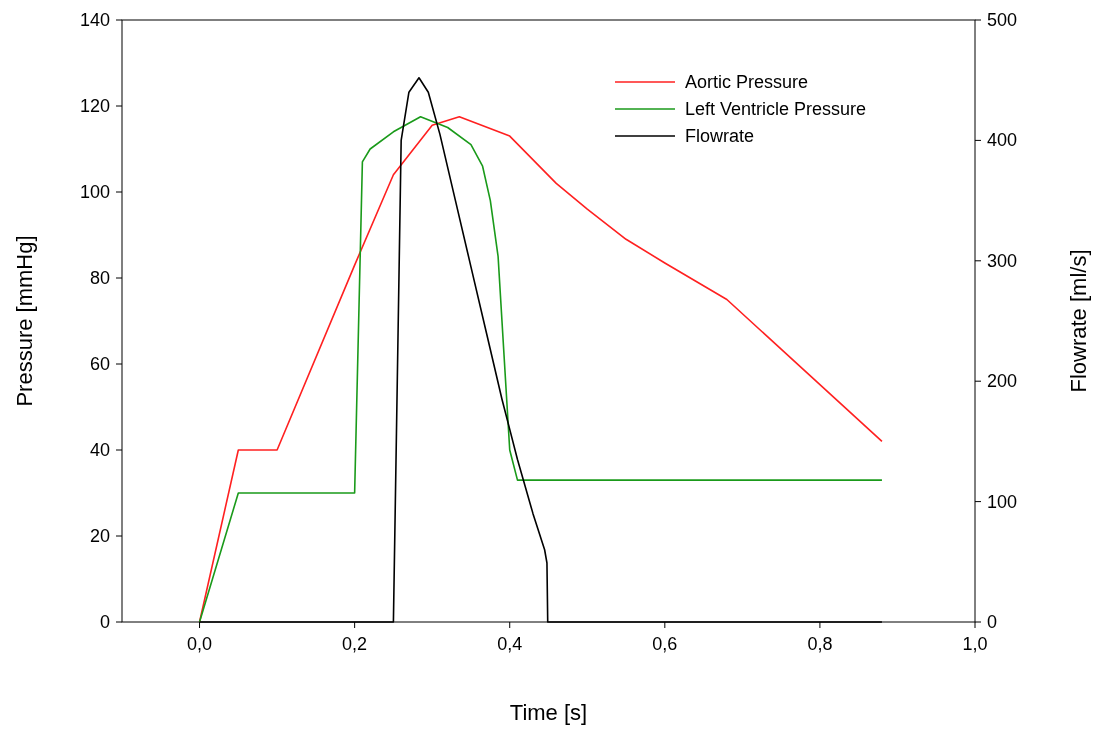 The image size is (1098, 738). I want to click on x-tick-label: 0,0, so click(200, 644).